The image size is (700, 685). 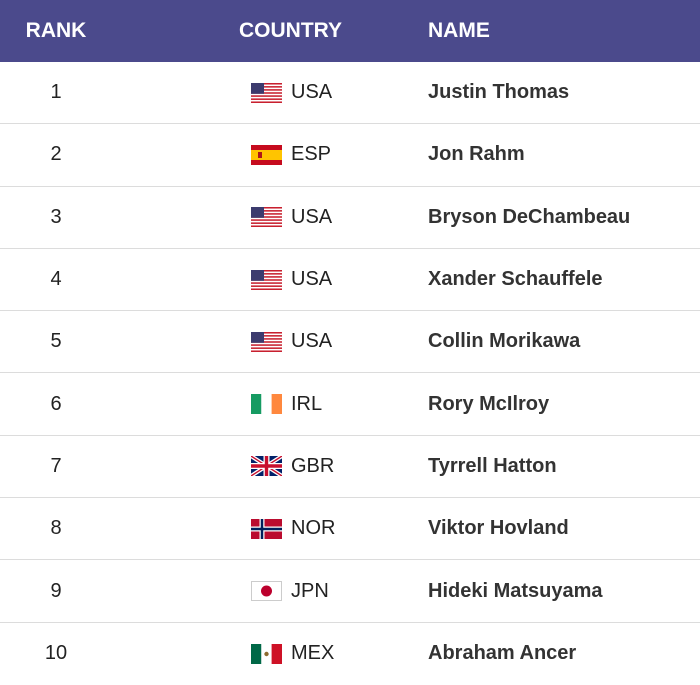 I want to click on country-cell: ESP, so click(x=311, y=154).